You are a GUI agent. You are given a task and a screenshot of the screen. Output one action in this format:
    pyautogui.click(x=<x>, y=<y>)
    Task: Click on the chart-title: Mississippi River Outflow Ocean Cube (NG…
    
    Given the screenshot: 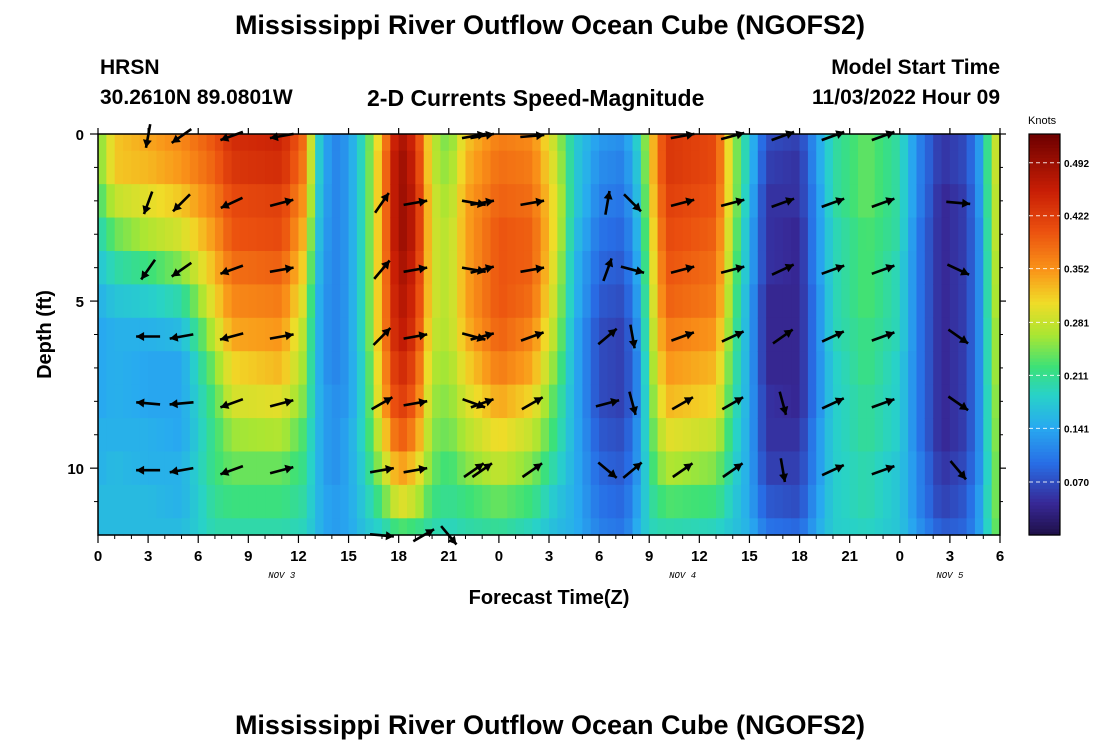 What is the action you would take?
    pyautogui.click(x=550, y=25)
    